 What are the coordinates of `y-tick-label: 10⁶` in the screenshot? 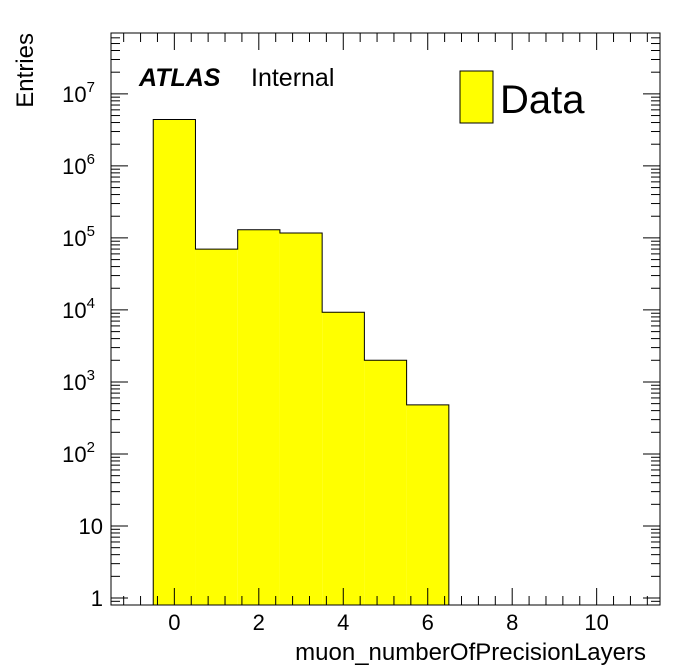 It's located at (78, 165).